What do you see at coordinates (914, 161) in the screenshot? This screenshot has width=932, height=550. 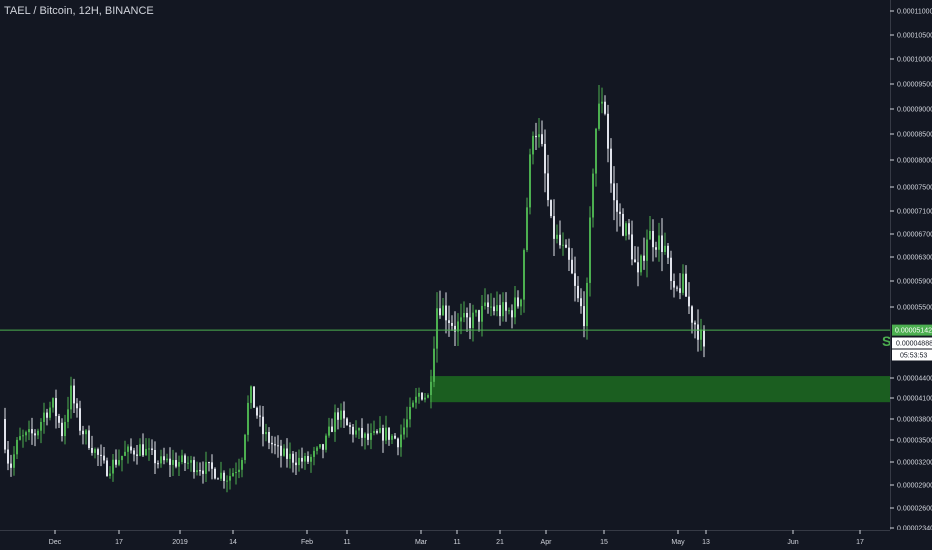 I see `price-tick-label: 0.00008000` at bounding box center [914, 161].